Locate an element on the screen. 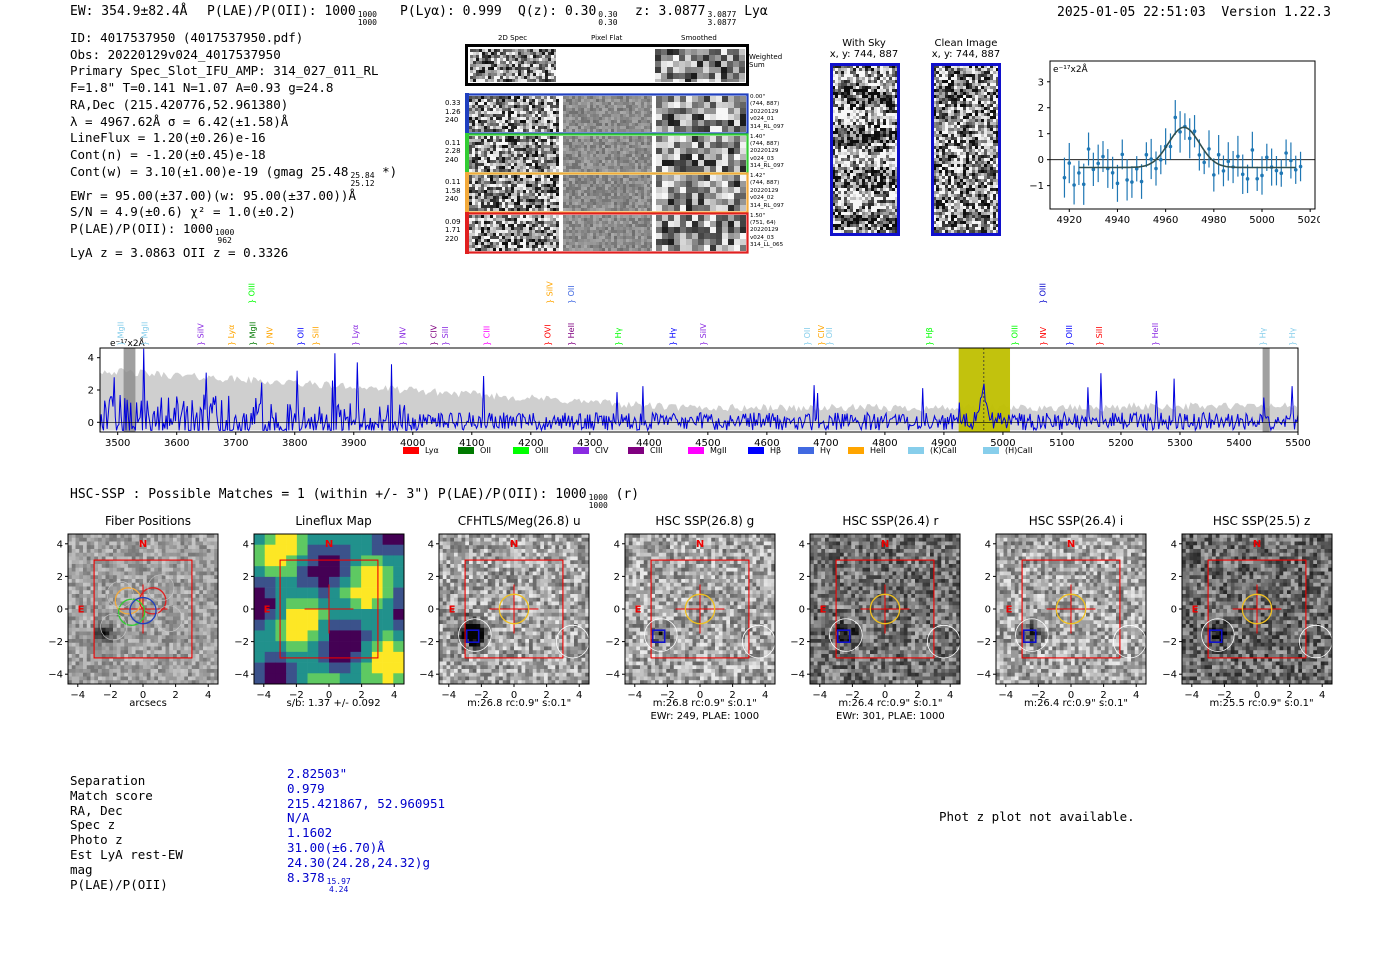 Image resolution: width=1400 pixels, height=953 pixels. zoom-data-points is located at coordinates (1182, 152).